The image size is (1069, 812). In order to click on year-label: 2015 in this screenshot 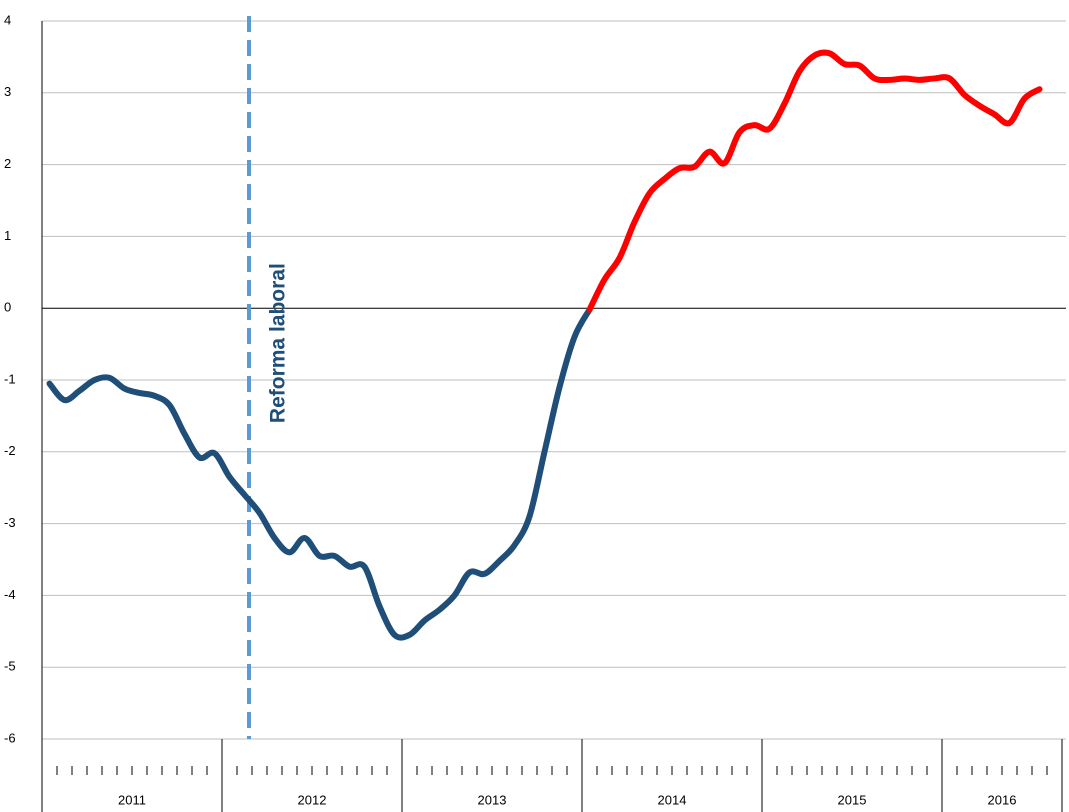, I will do `click(852, 799)`.